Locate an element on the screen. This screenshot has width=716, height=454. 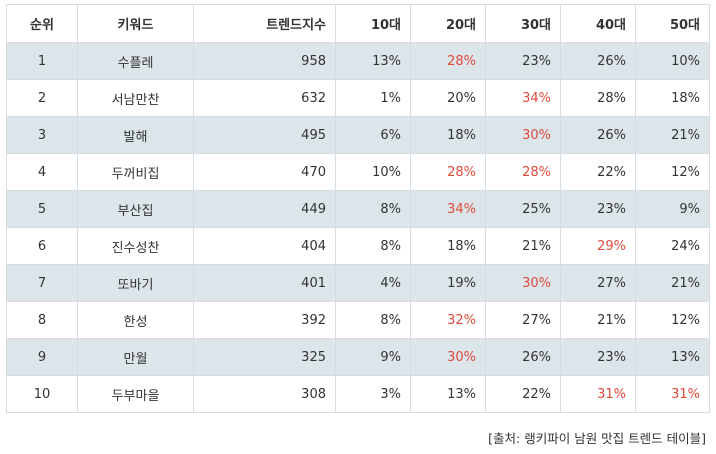
age-50s-cell: 9% is located at coordinates (672, 209).